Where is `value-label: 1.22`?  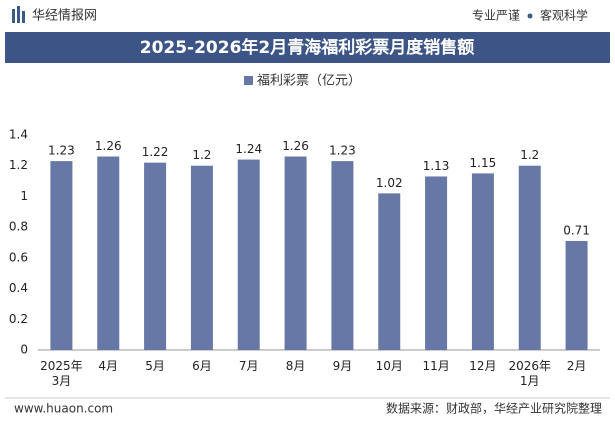
value-label: 1.22 is located at coordinates (155, 152).